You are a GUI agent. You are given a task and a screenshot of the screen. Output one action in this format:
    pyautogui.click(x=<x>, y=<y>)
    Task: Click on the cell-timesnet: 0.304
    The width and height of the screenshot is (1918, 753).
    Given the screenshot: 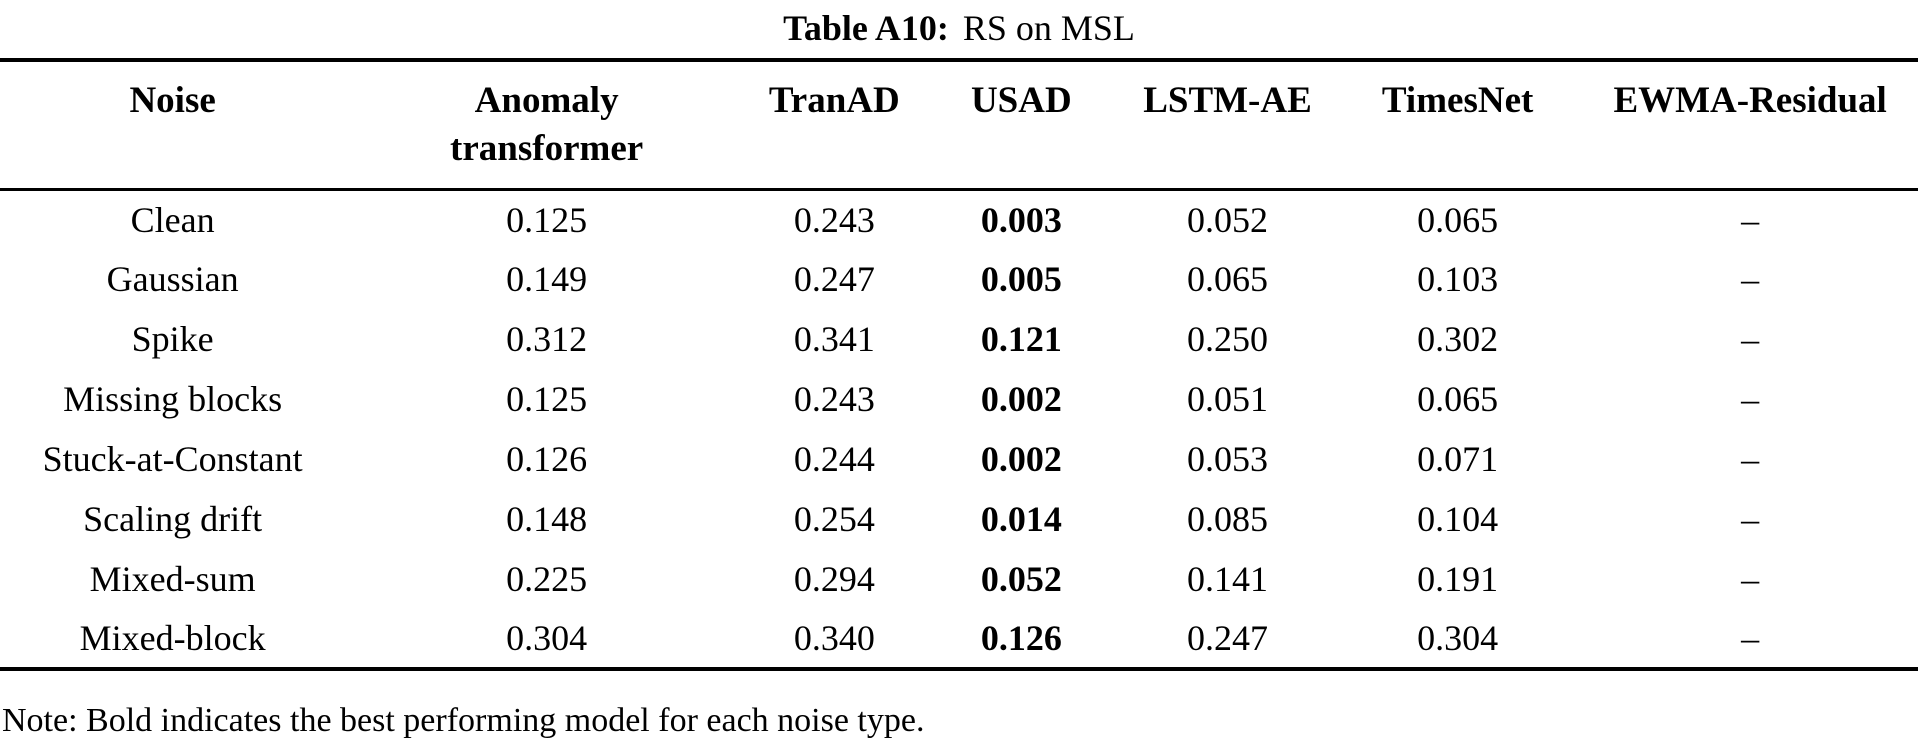 What is the action you would take?
    pyautogui.click(x=1458, y=638)
    